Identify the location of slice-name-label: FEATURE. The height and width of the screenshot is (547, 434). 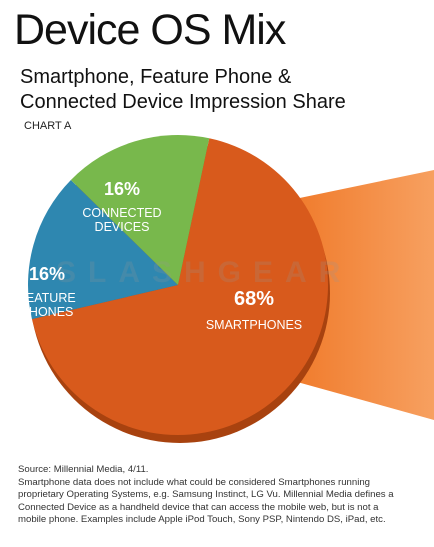
(46, 298).